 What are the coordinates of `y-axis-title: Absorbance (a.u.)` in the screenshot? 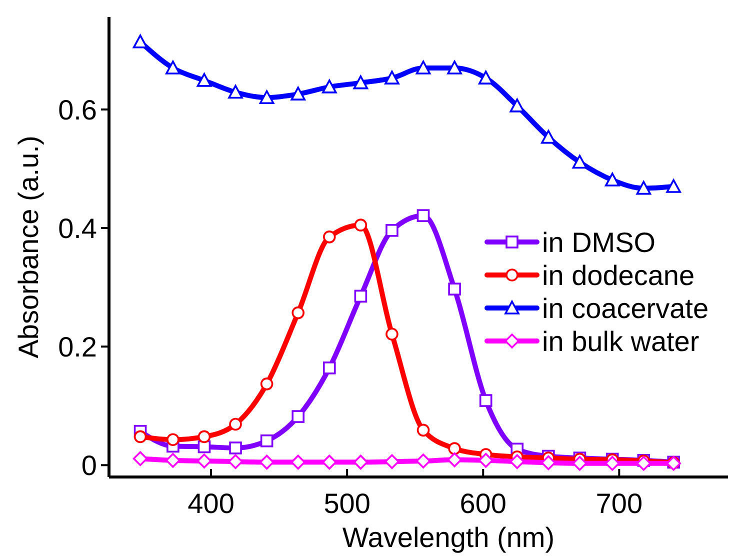 It's located at (28, 247).